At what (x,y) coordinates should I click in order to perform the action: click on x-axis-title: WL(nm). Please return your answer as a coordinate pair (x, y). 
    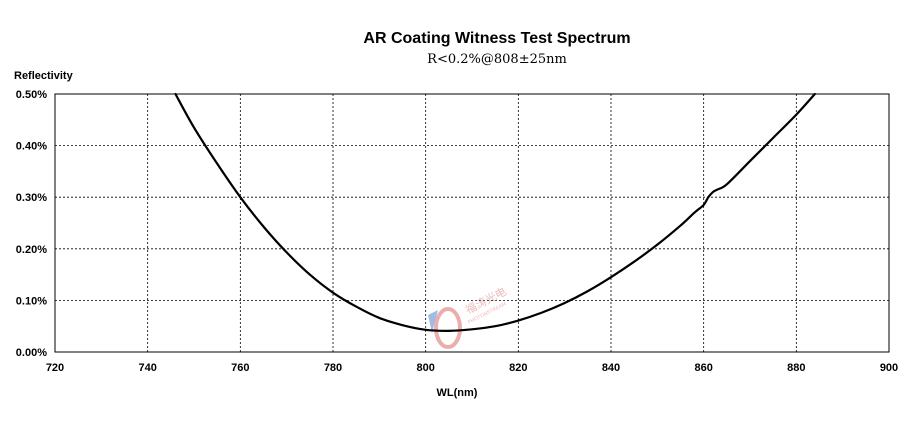
    Looking at the image, I should click on (457, 393).